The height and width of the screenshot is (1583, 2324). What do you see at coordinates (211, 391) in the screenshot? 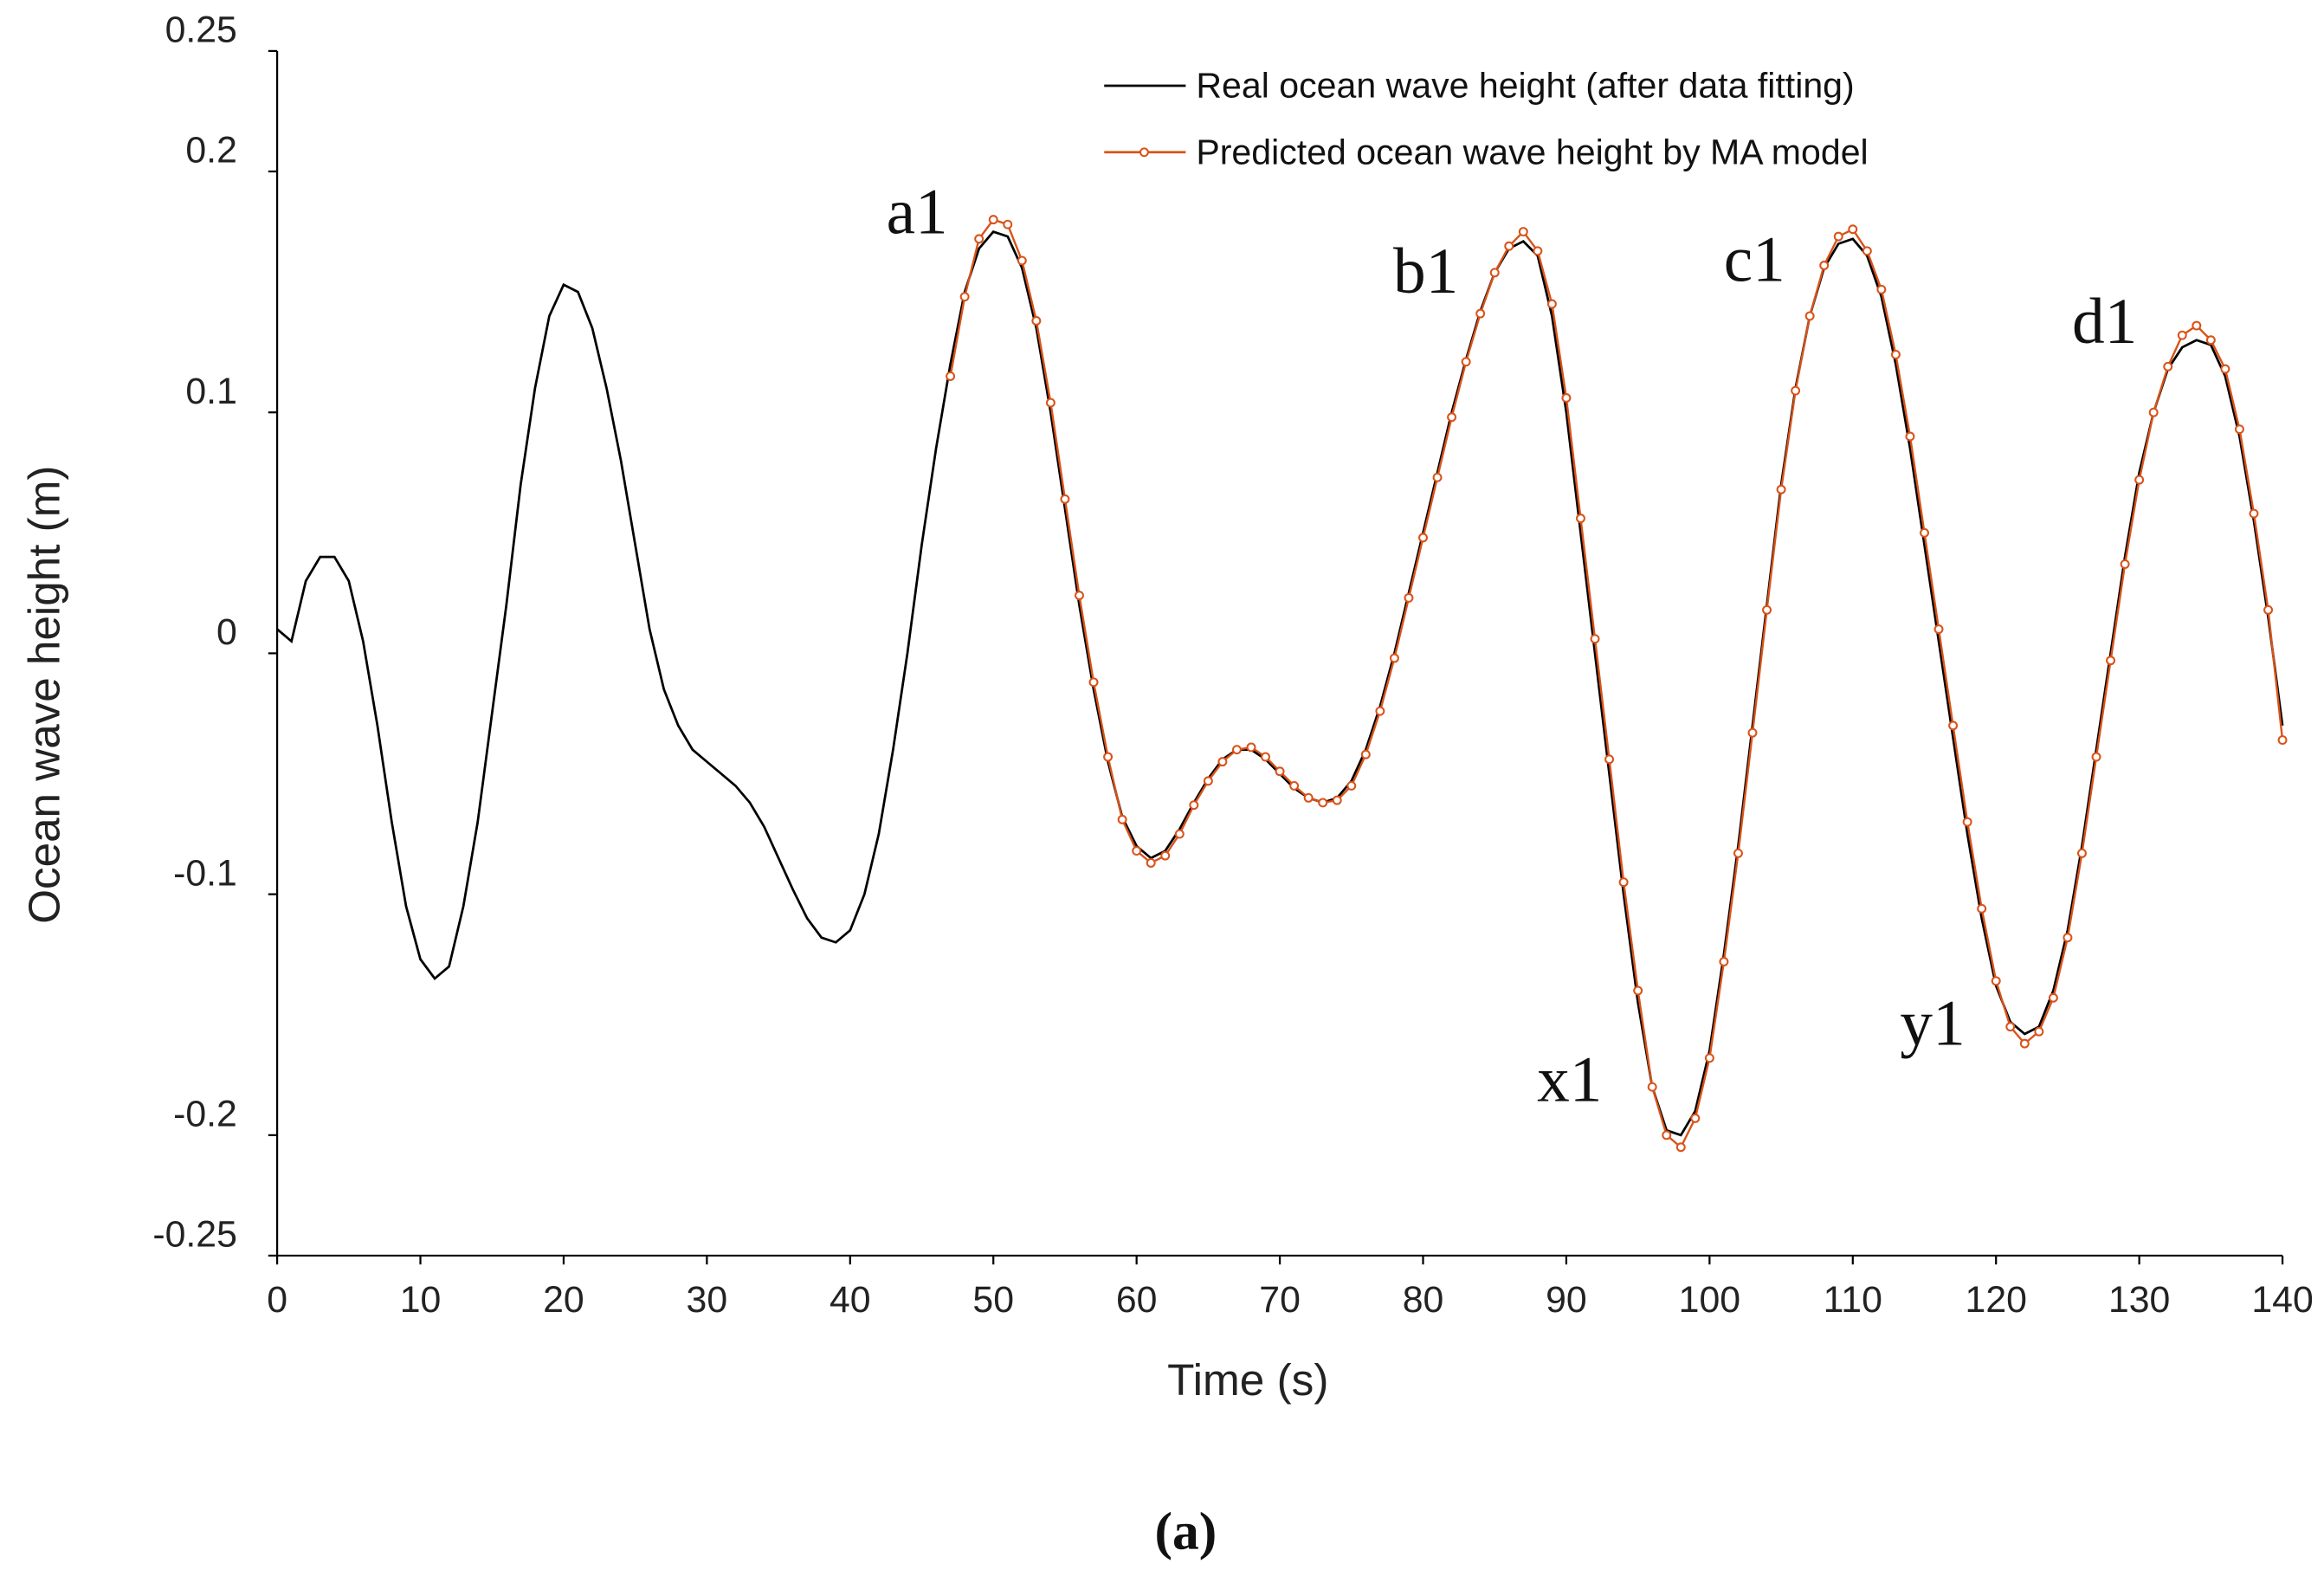
I see `y-tick-label: 0.1` at bounding box center [211, 391].